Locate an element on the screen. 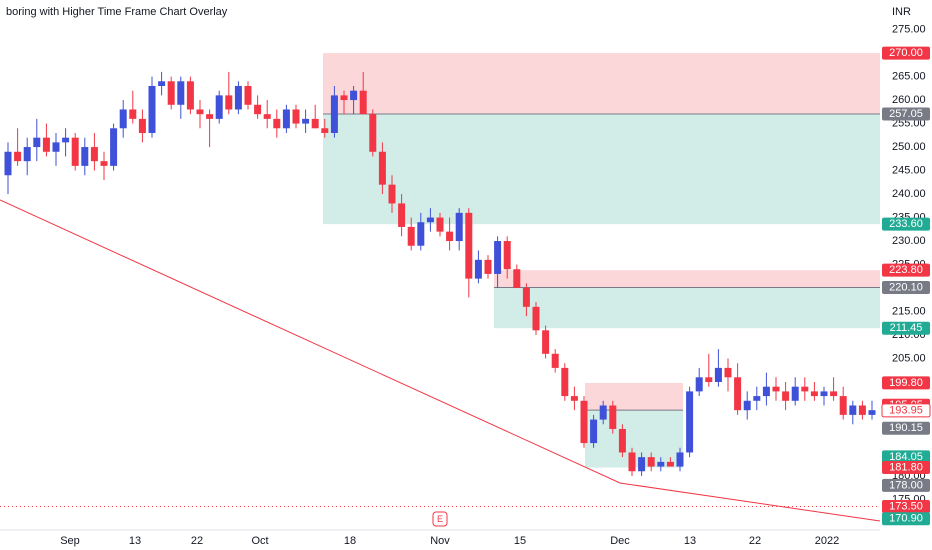 The image size is (932, 550). target-zone is located at coordinates (687, 279).